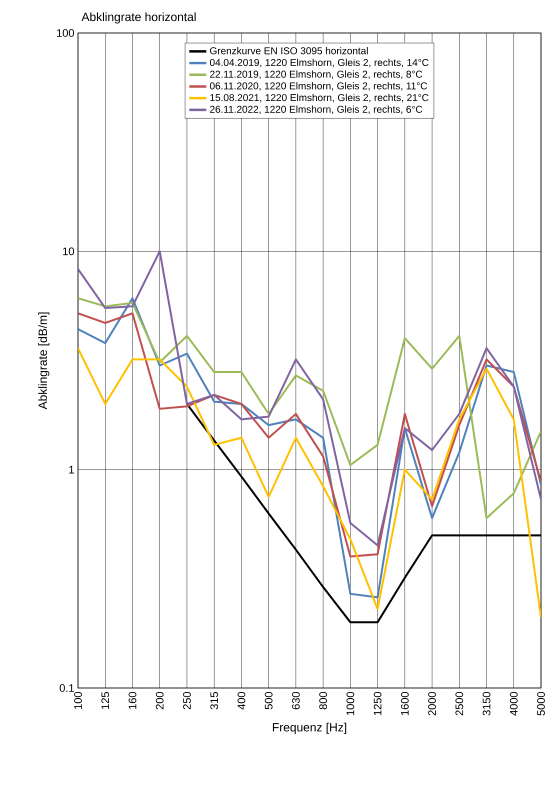  What do you see at coordinates (486, 704) in the screenshot?
I see `x-tick-label: 3150` at bounding box center [486, 704].